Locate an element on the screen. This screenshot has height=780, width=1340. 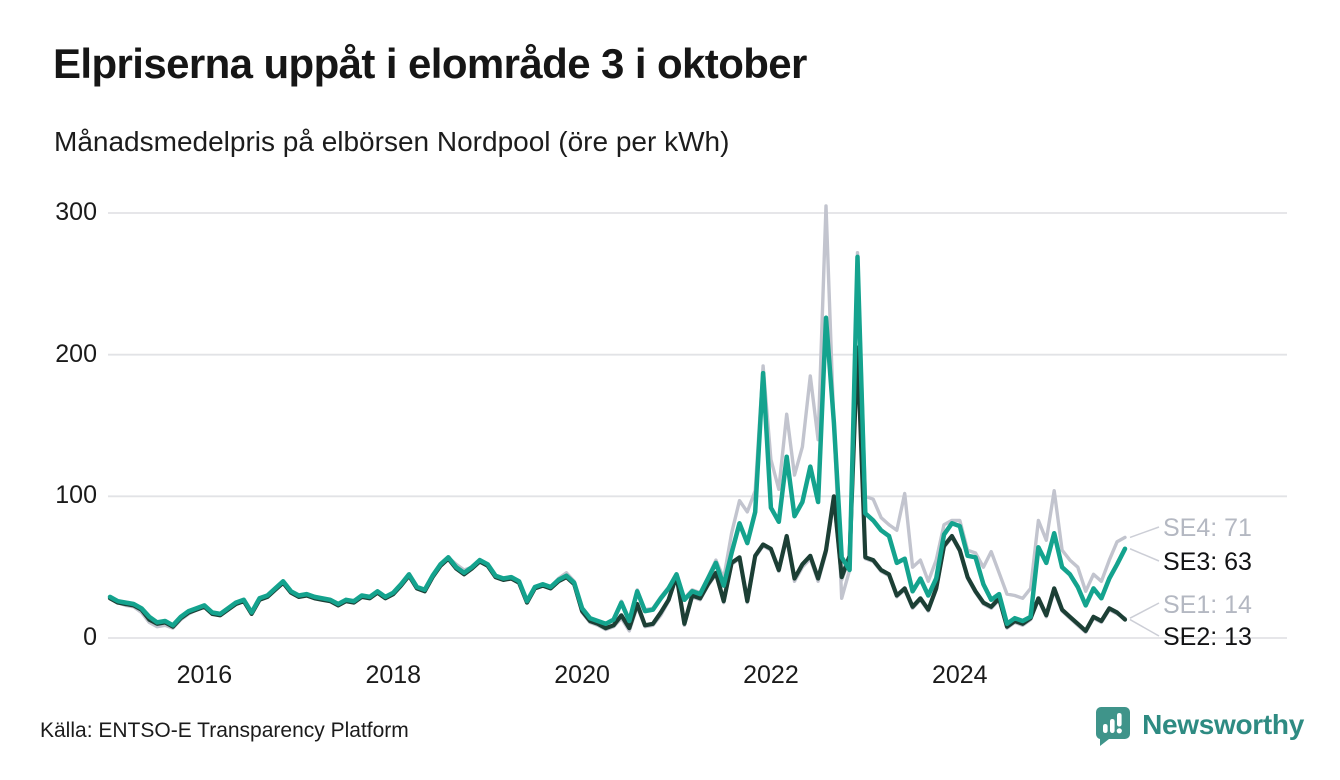
exclamation-dot is located at coordinates (1119, 731).